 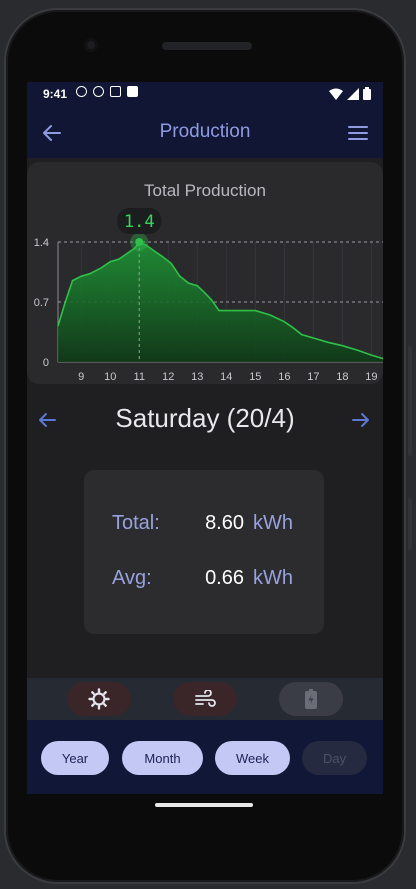 I want to click on page-title: Production, so click(x=205, y=131).